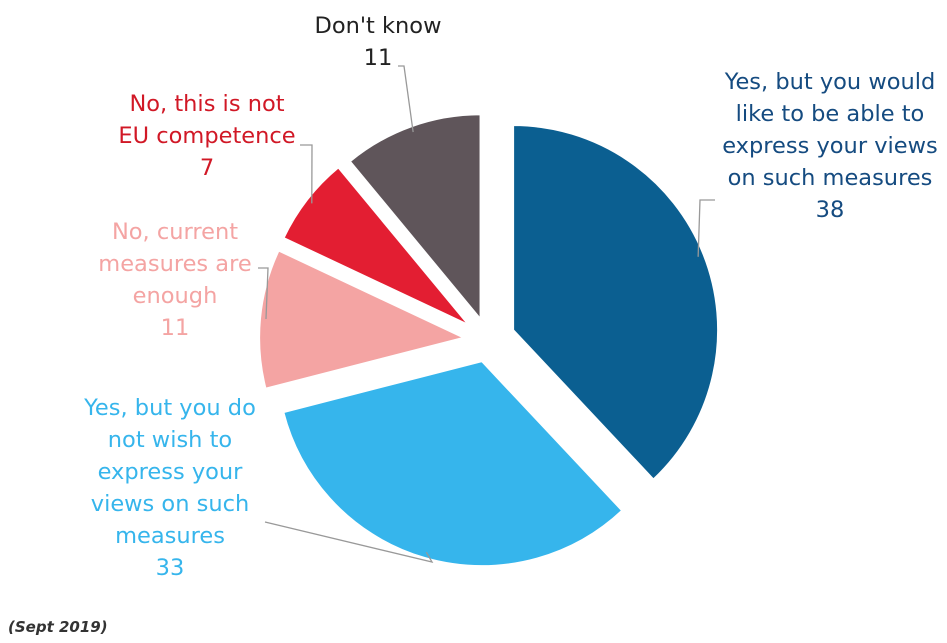 The width and height of the screenshot is (947, 643). Describe the element at coordinates (175, 280) in the screenshot. I see `label-no-current-enough: No, current measures are enough 11` at that location.